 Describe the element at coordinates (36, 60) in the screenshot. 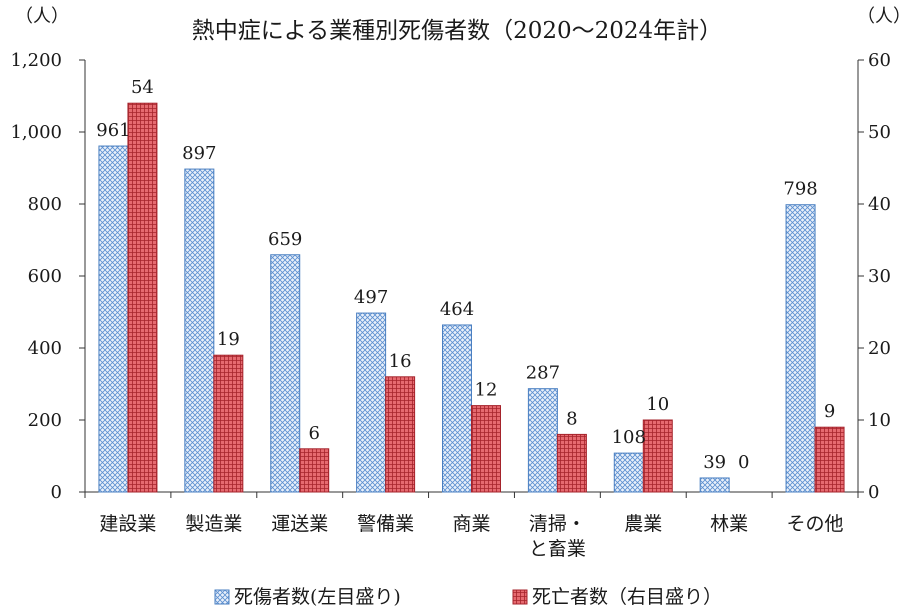

I see `y-left-tick-label: 1,200` at that location.